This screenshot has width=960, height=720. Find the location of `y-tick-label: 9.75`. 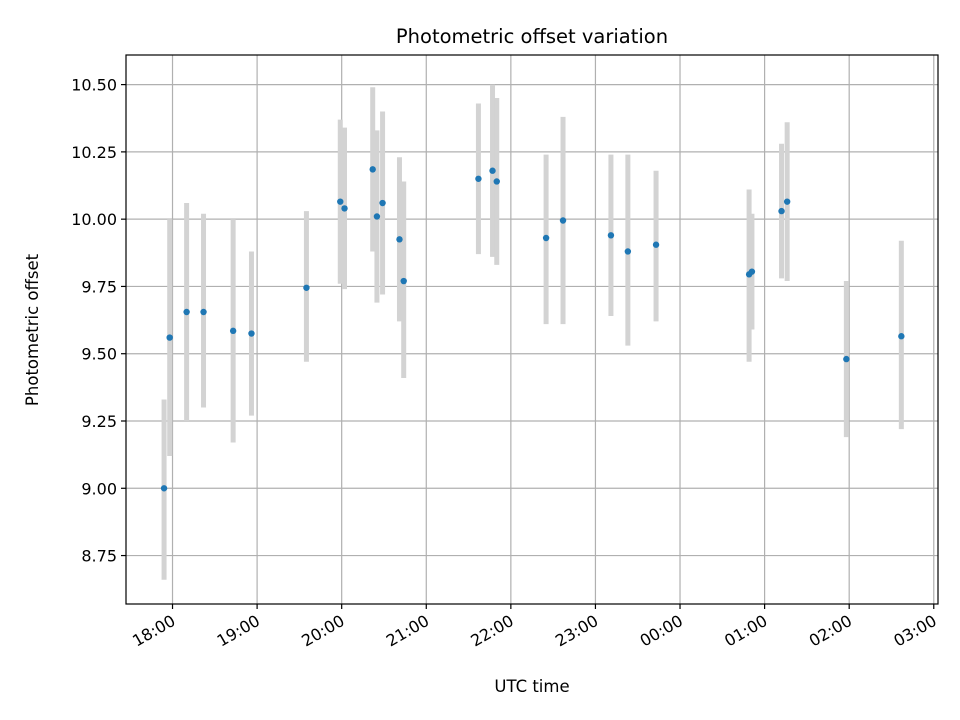

y-tick-label: 9.75 is located at coordinates (99, 286).